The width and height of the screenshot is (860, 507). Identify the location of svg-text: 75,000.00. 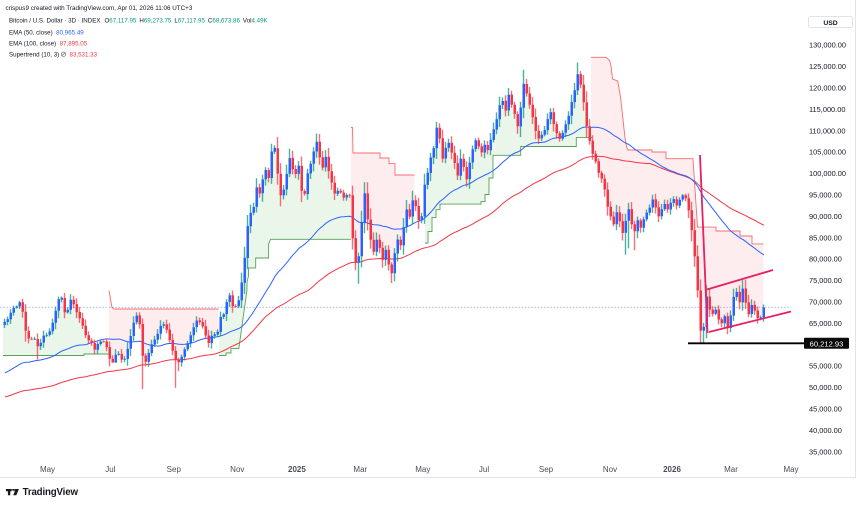
(825, 280).